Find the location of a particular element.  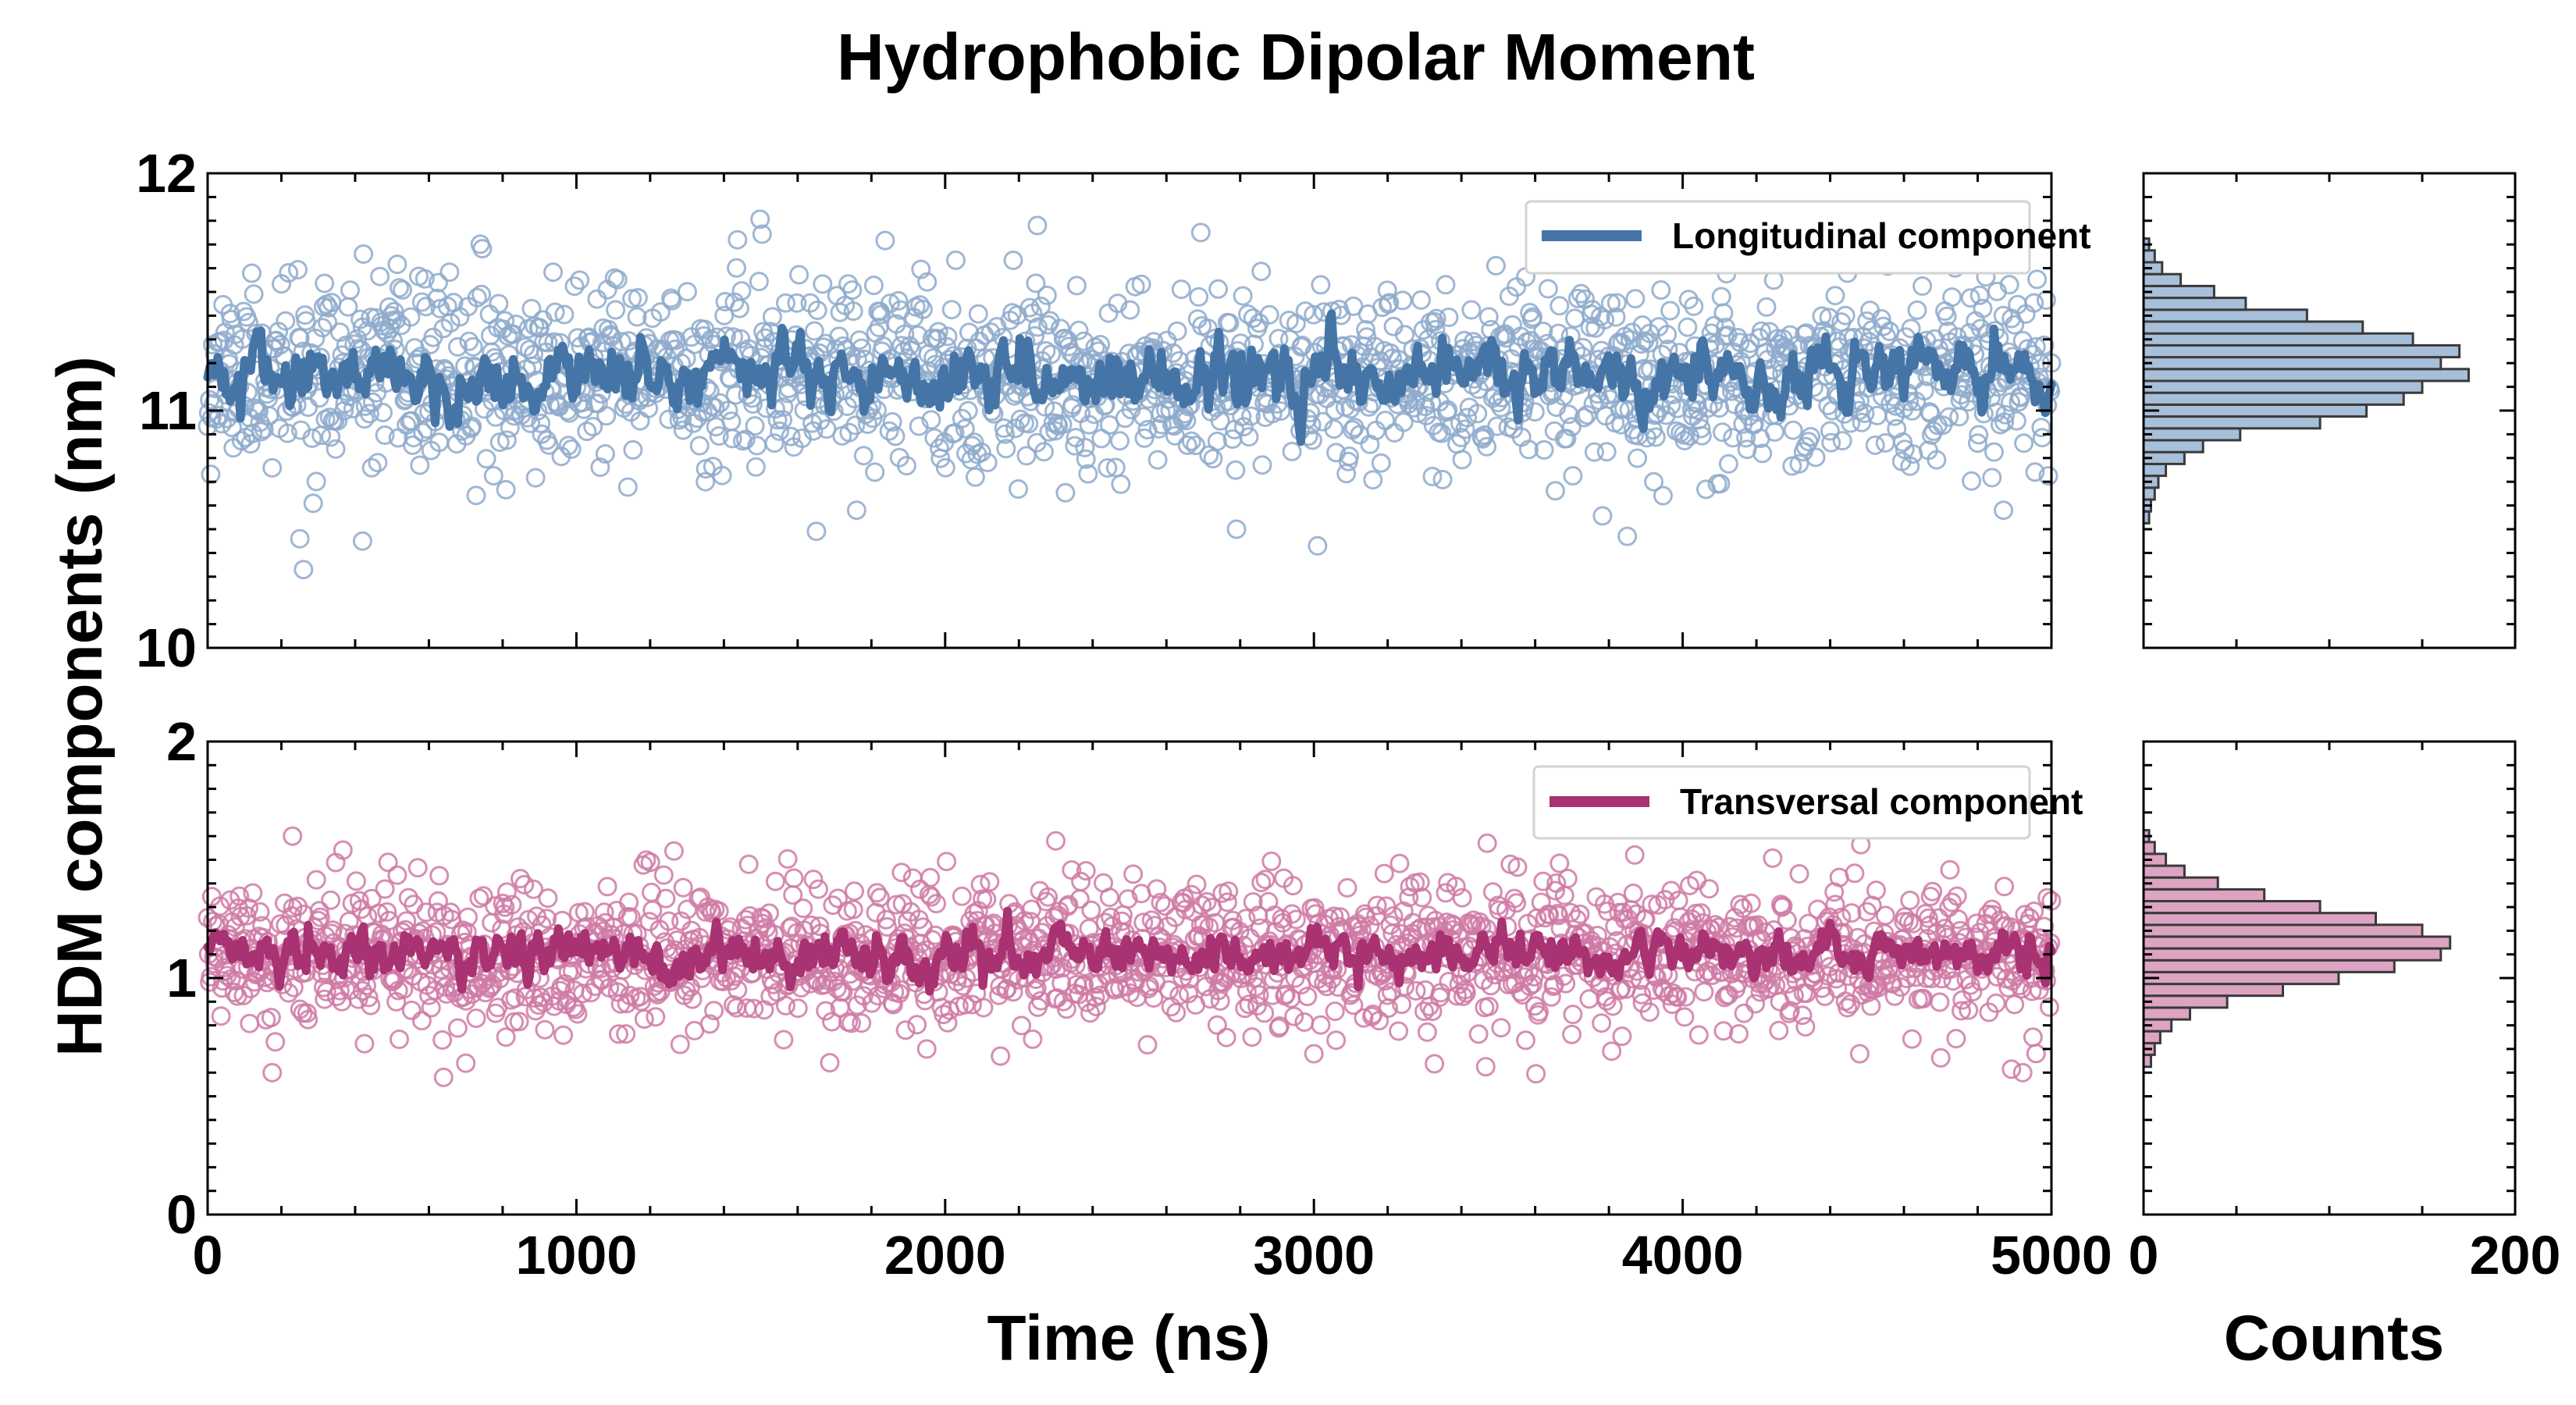

y-tick-label: 12 is located at coordinates (166, 173).